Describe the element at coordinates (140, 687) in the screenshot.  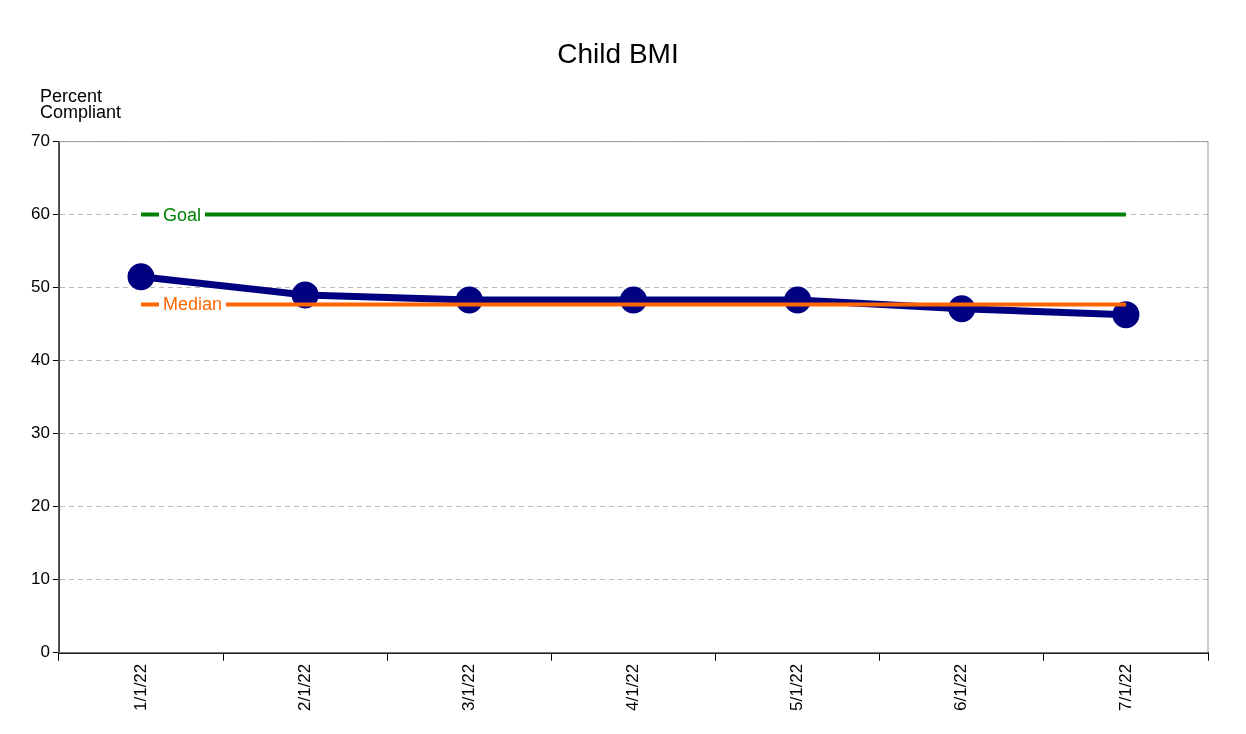
I see `x-tick-label: 1/1/22` at that location.